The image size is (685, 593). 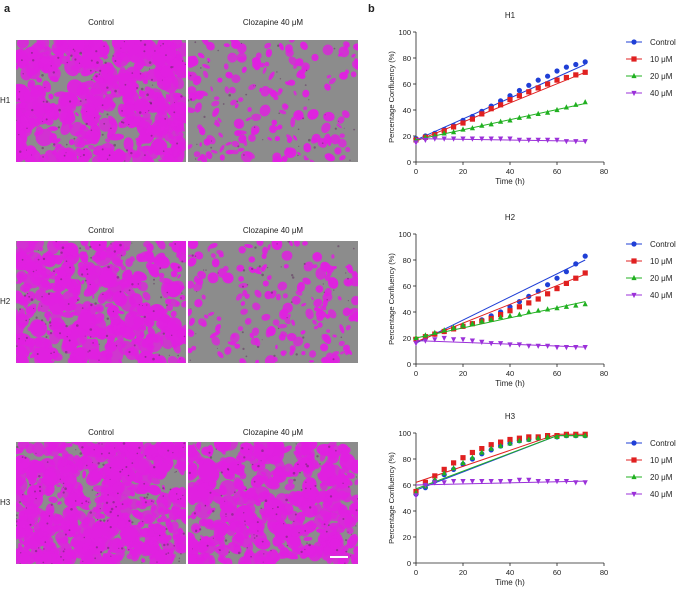 I want to click on micrograph-control, so click(x=101, y=302).